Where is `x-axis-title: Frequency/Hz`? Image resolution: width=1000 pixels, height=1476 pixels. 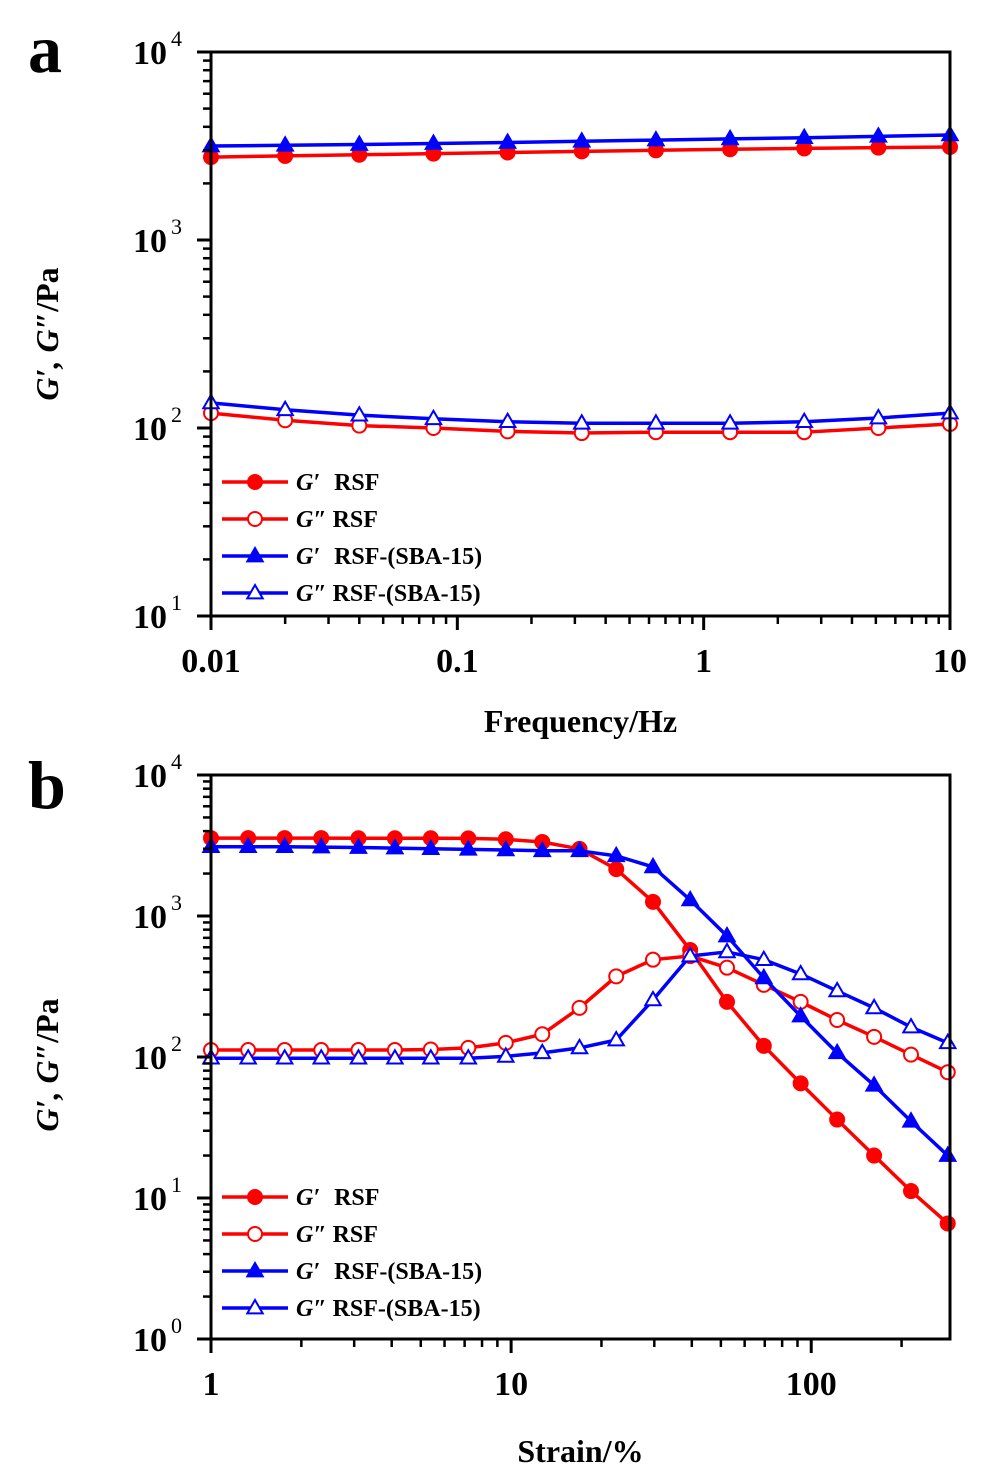
x-axis-title: Frequency/Hz is located at coordinates (580, 721).